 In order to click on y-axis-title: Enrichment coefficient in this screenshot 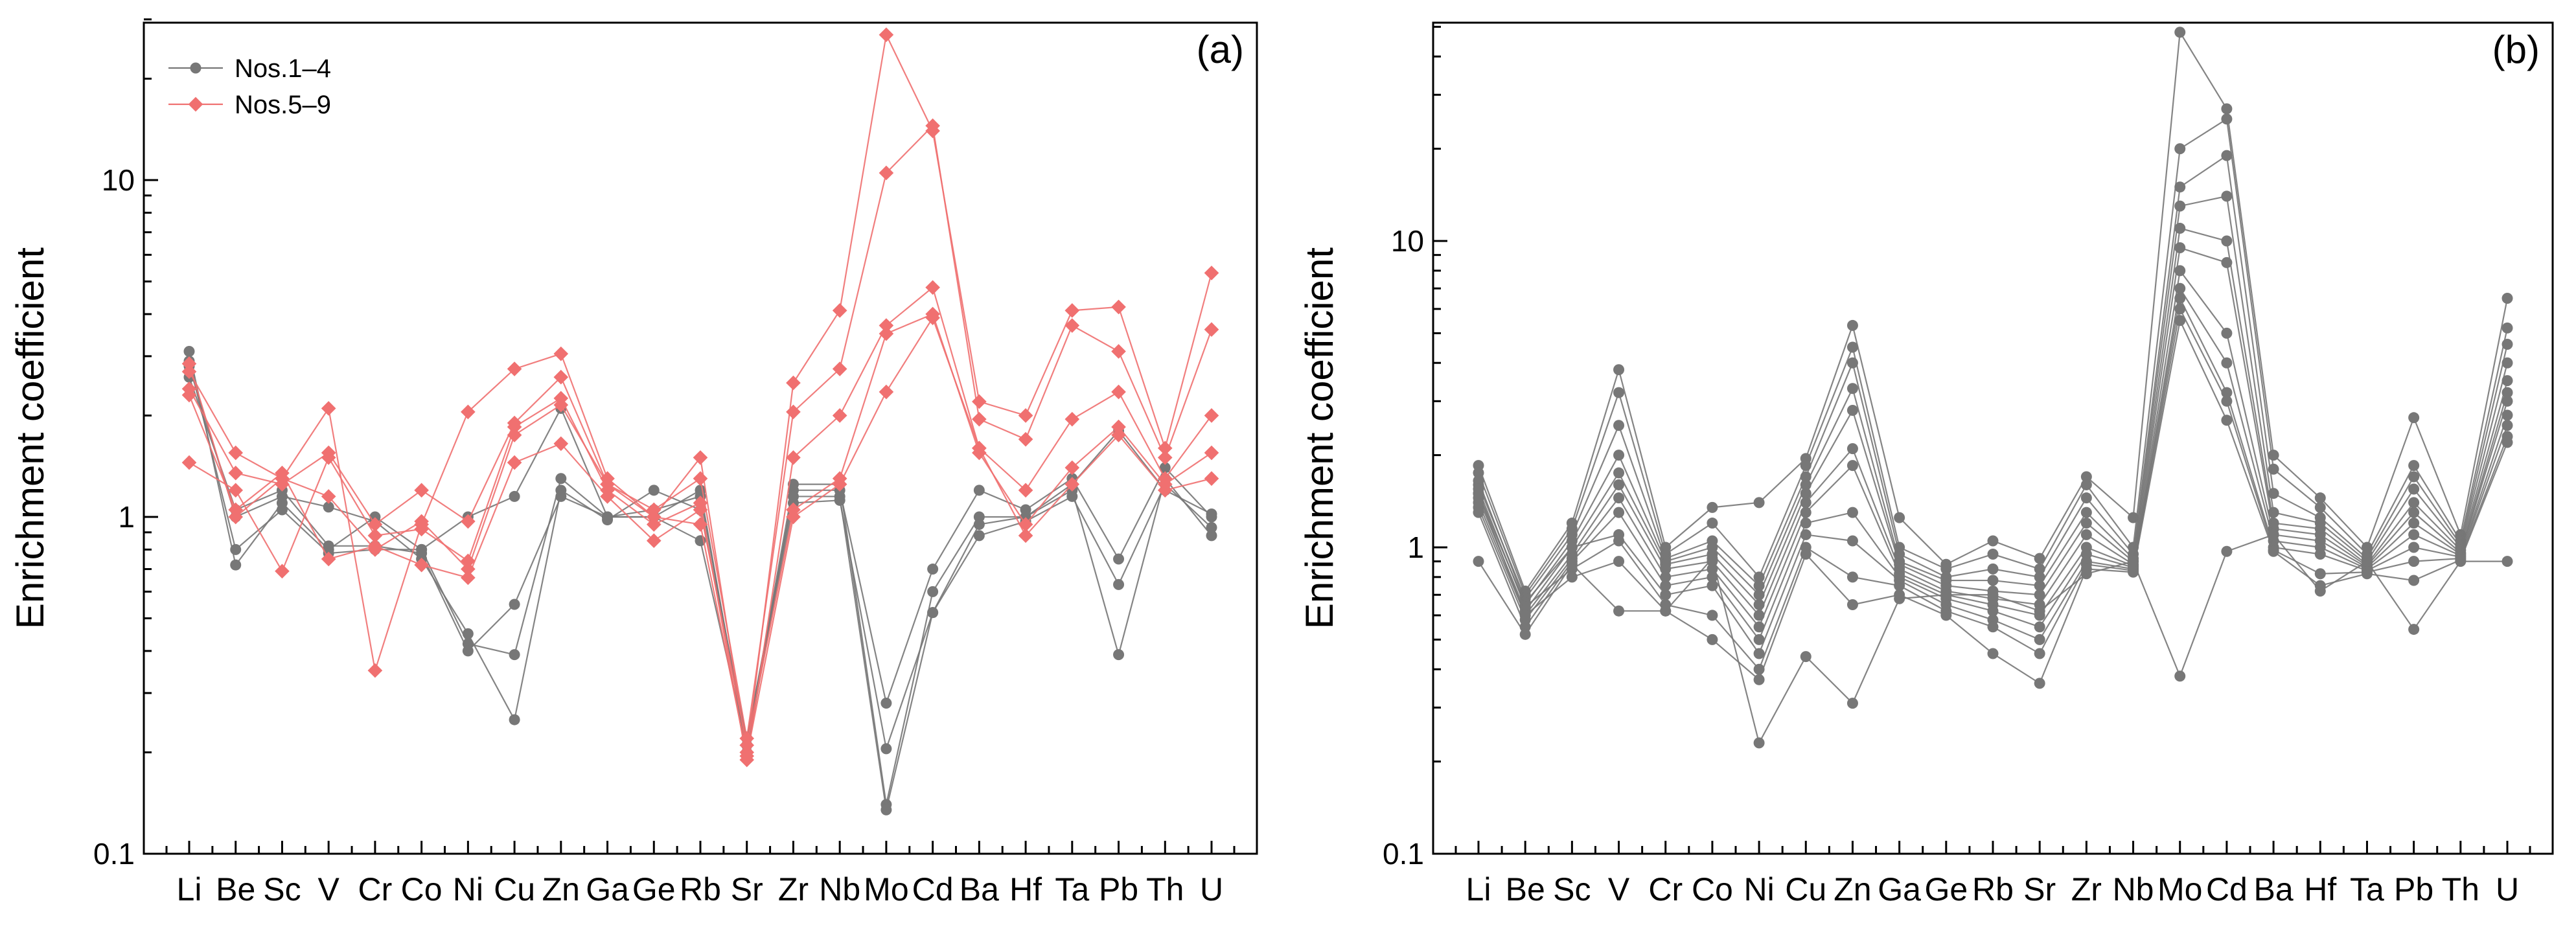, I will do `click(30, 438)`.